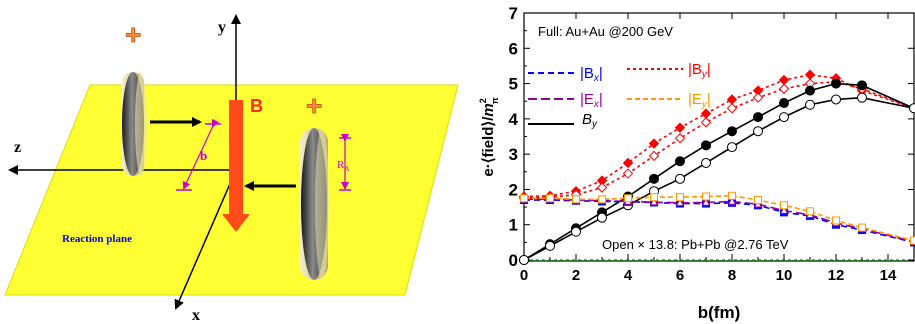 Image resolution: width=915 pixels, height=324 pixels. I want to click on legend-by-line-label: By, so click(590, 120).